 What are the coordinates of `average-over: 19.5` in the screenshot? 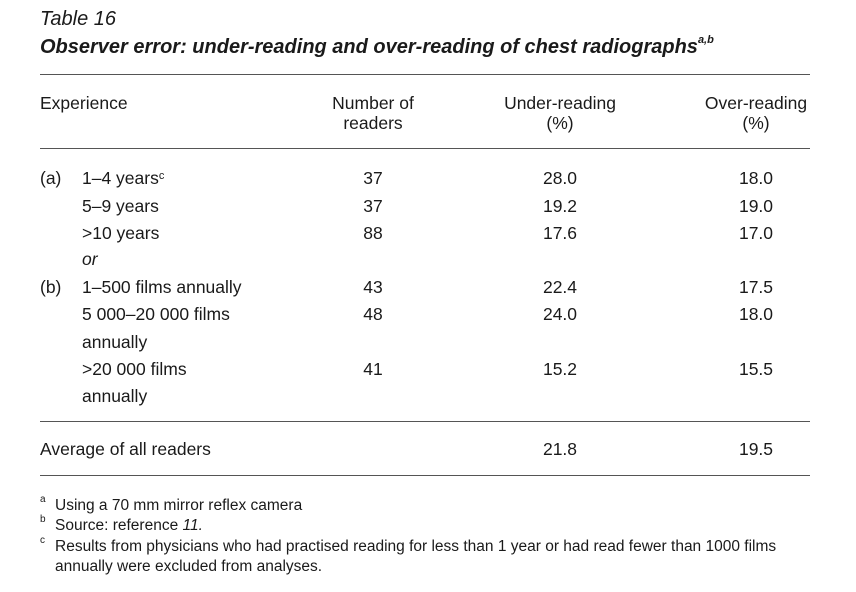 It's located at (756, 449).